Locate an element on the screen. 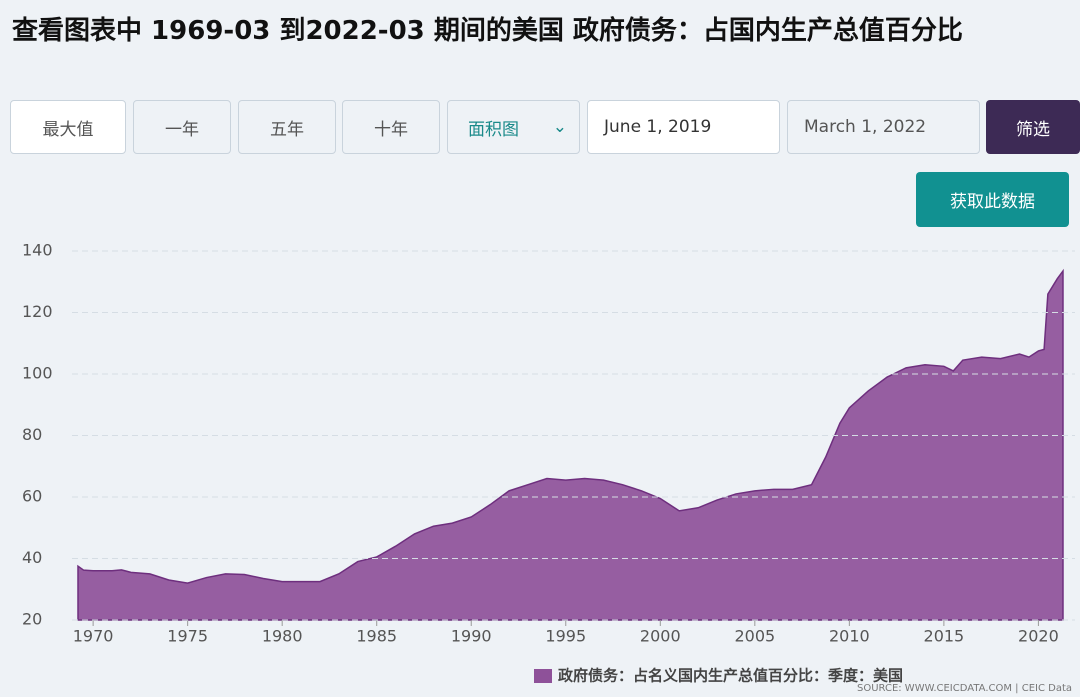 The image size is (1080, 697). x-tick-label: 2015 is located at coordinates (944, 636).